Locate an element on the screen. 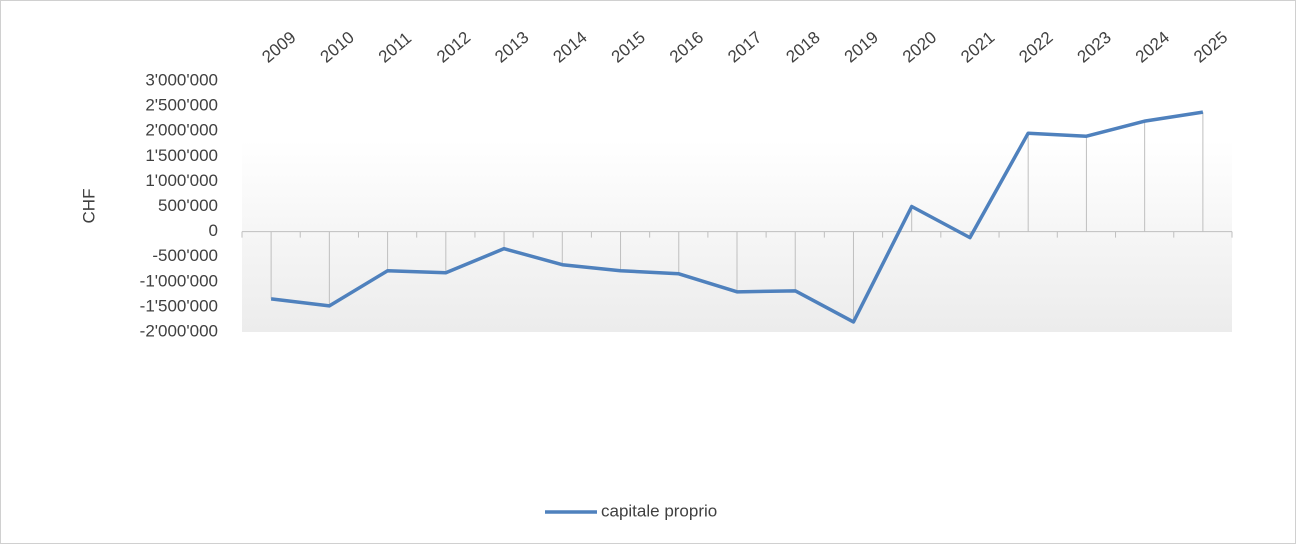 The image size is (1296, 544). y-tick-label: -500'000 is located at coordinates (185, 255).